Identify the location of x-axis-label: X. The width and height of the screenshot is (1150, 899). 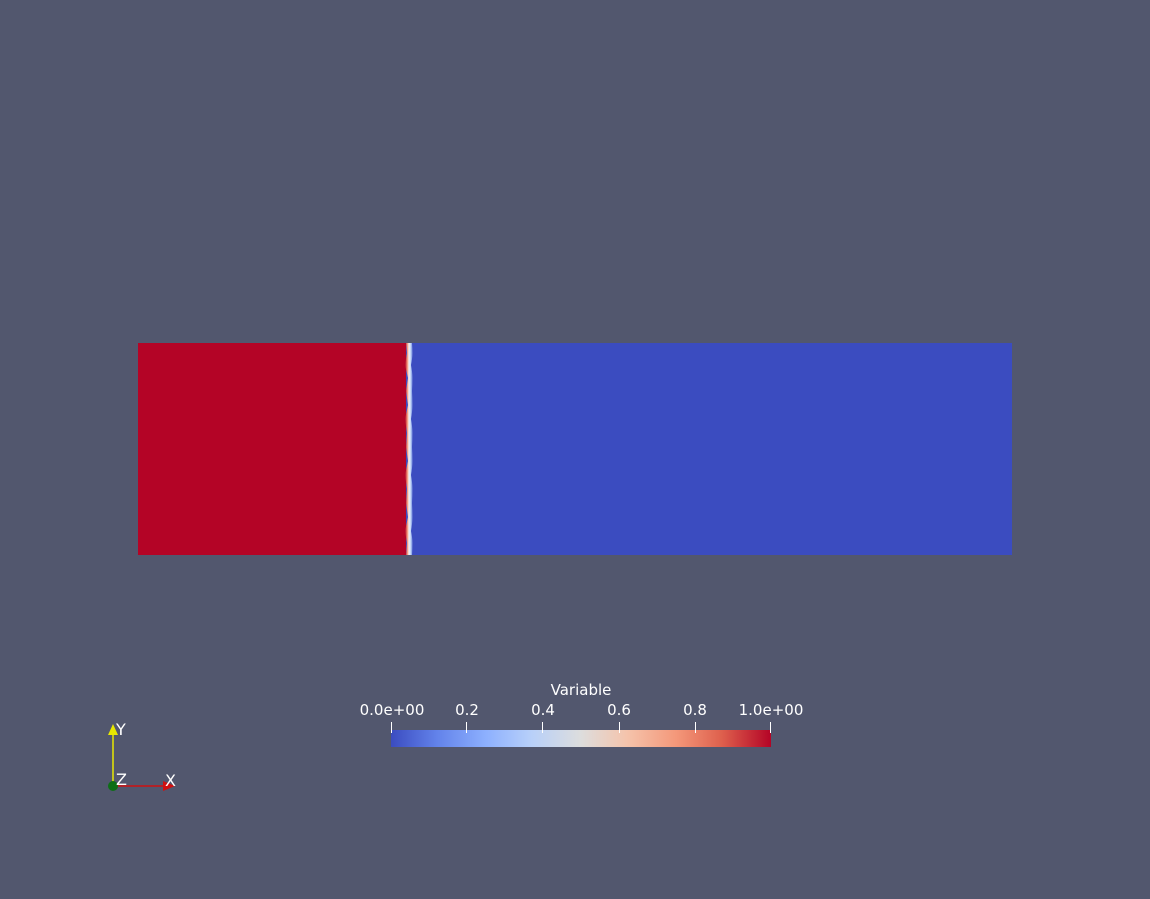
(170, 780).